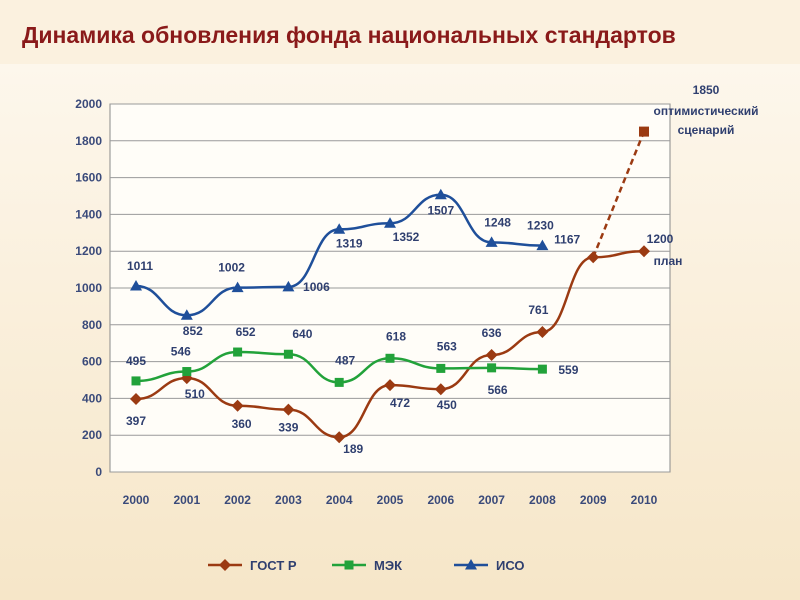  What do you see at coordinates (98, 472) in the screenshot?
I see `y-tick-label: 0` at bounding box center [98, 472].